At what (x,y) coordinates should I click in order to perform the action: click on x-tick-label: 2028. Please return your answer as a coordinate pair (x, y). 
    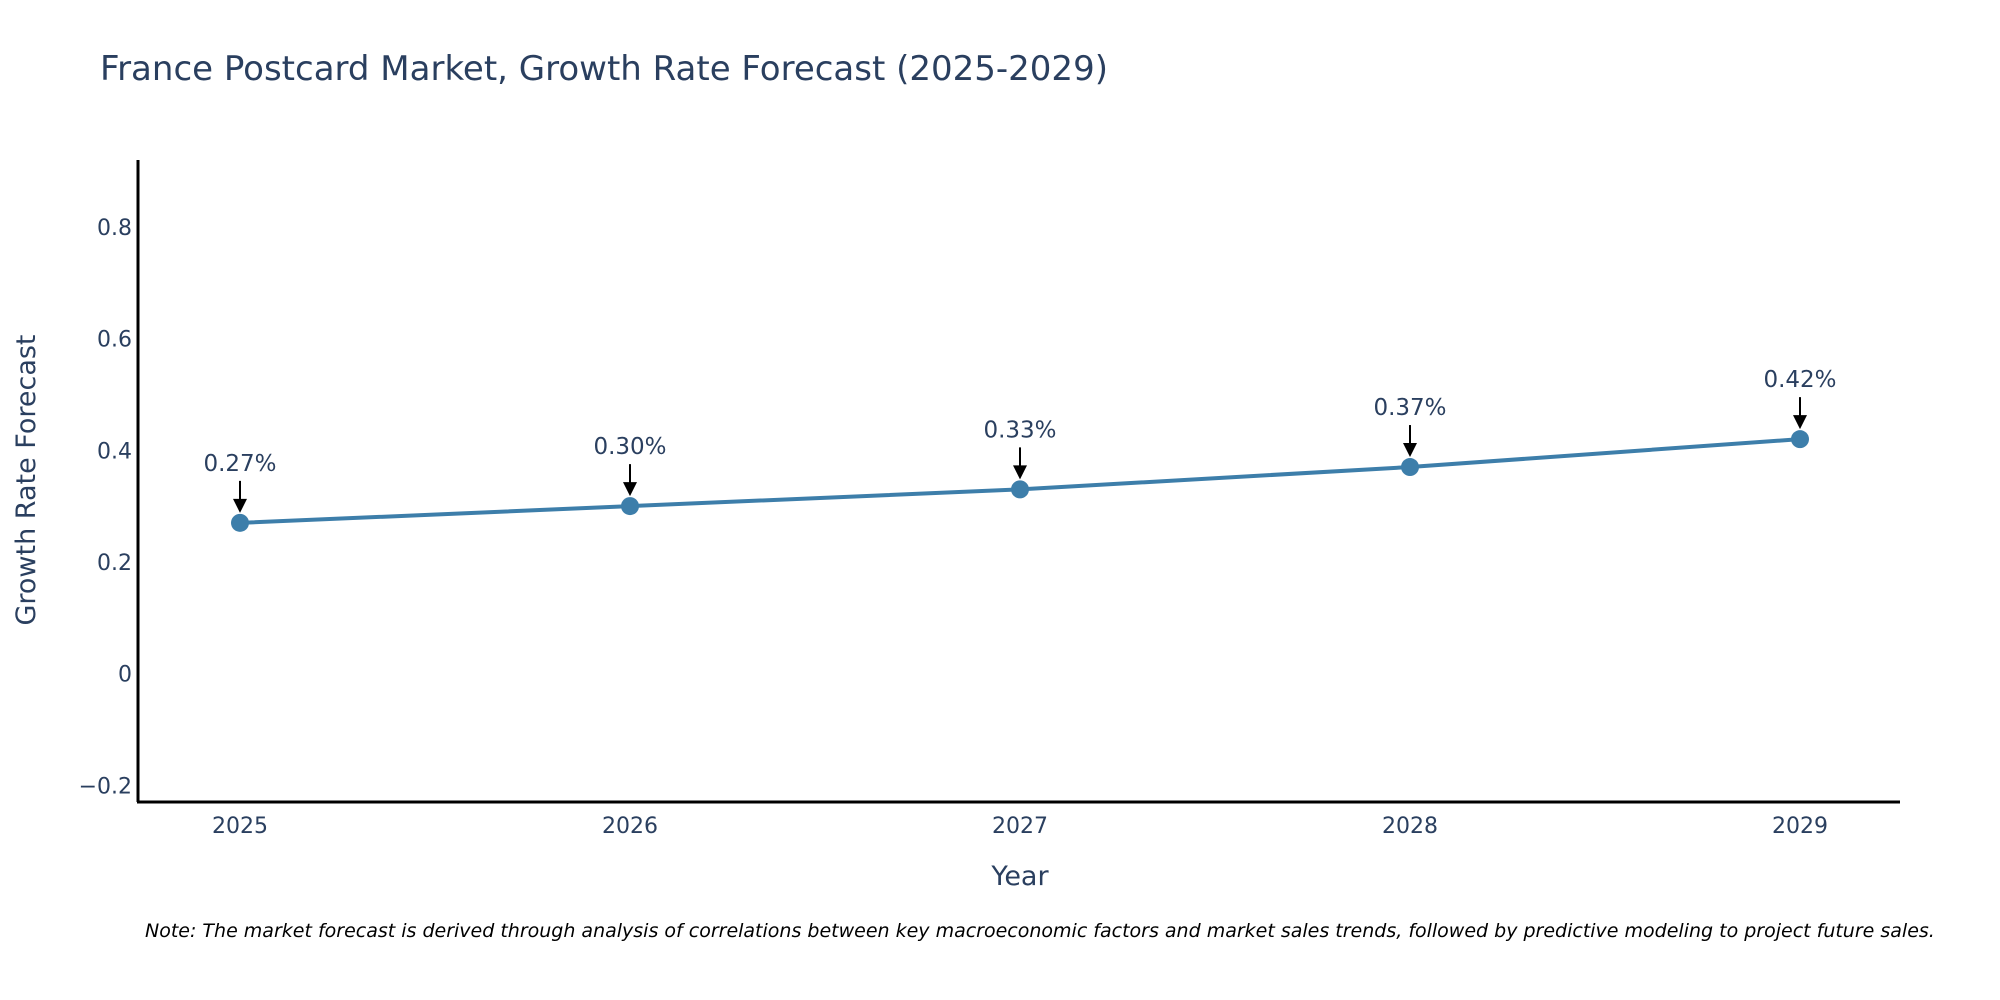
    Looking at the image, I should click on (1410, 826).